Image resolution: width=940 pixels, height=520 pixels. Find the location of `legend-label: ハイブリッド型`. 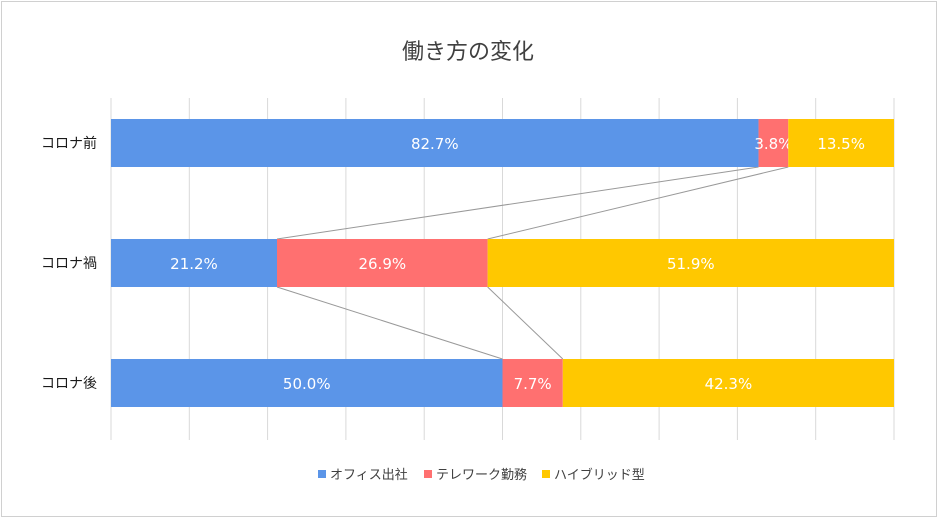

legend-label: ハイブリッド型 is located at coordinates (599, 475).